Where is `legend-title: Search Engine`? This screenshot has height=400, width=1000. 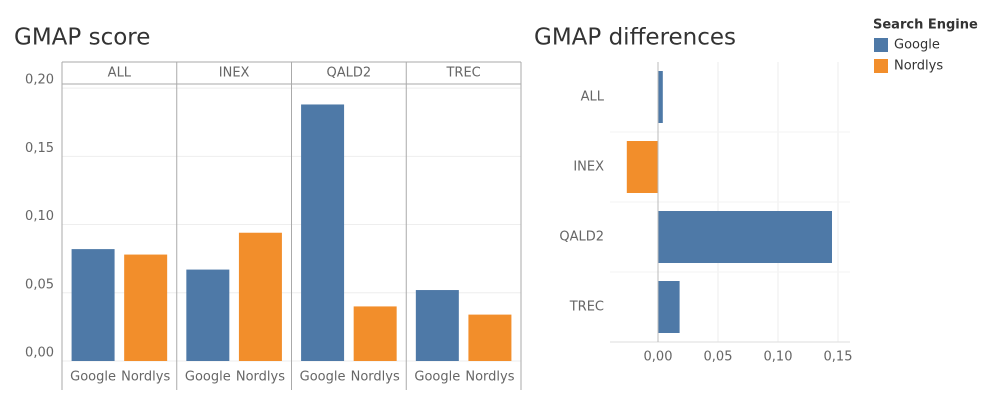
legend-title: Search Engine is located at coordinates (925, 25).